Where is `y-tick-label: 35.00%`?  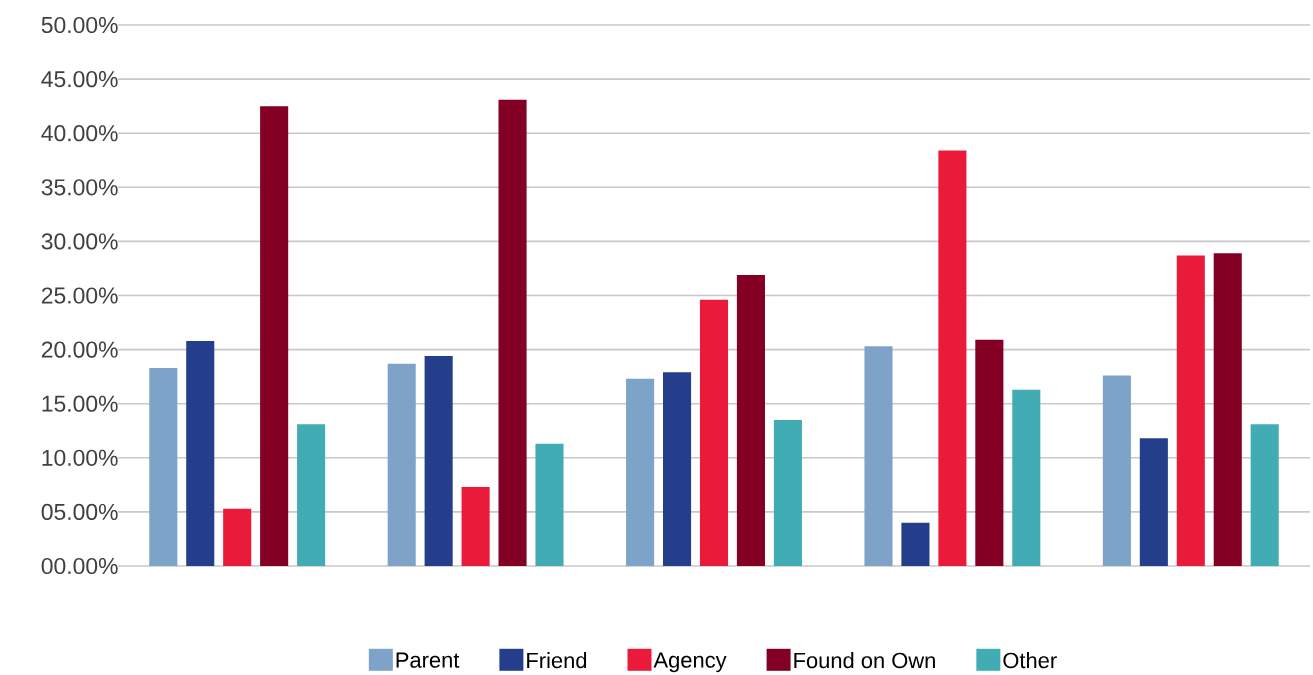 y-tick-label: 35.00% is located at coordinates (79, 187).